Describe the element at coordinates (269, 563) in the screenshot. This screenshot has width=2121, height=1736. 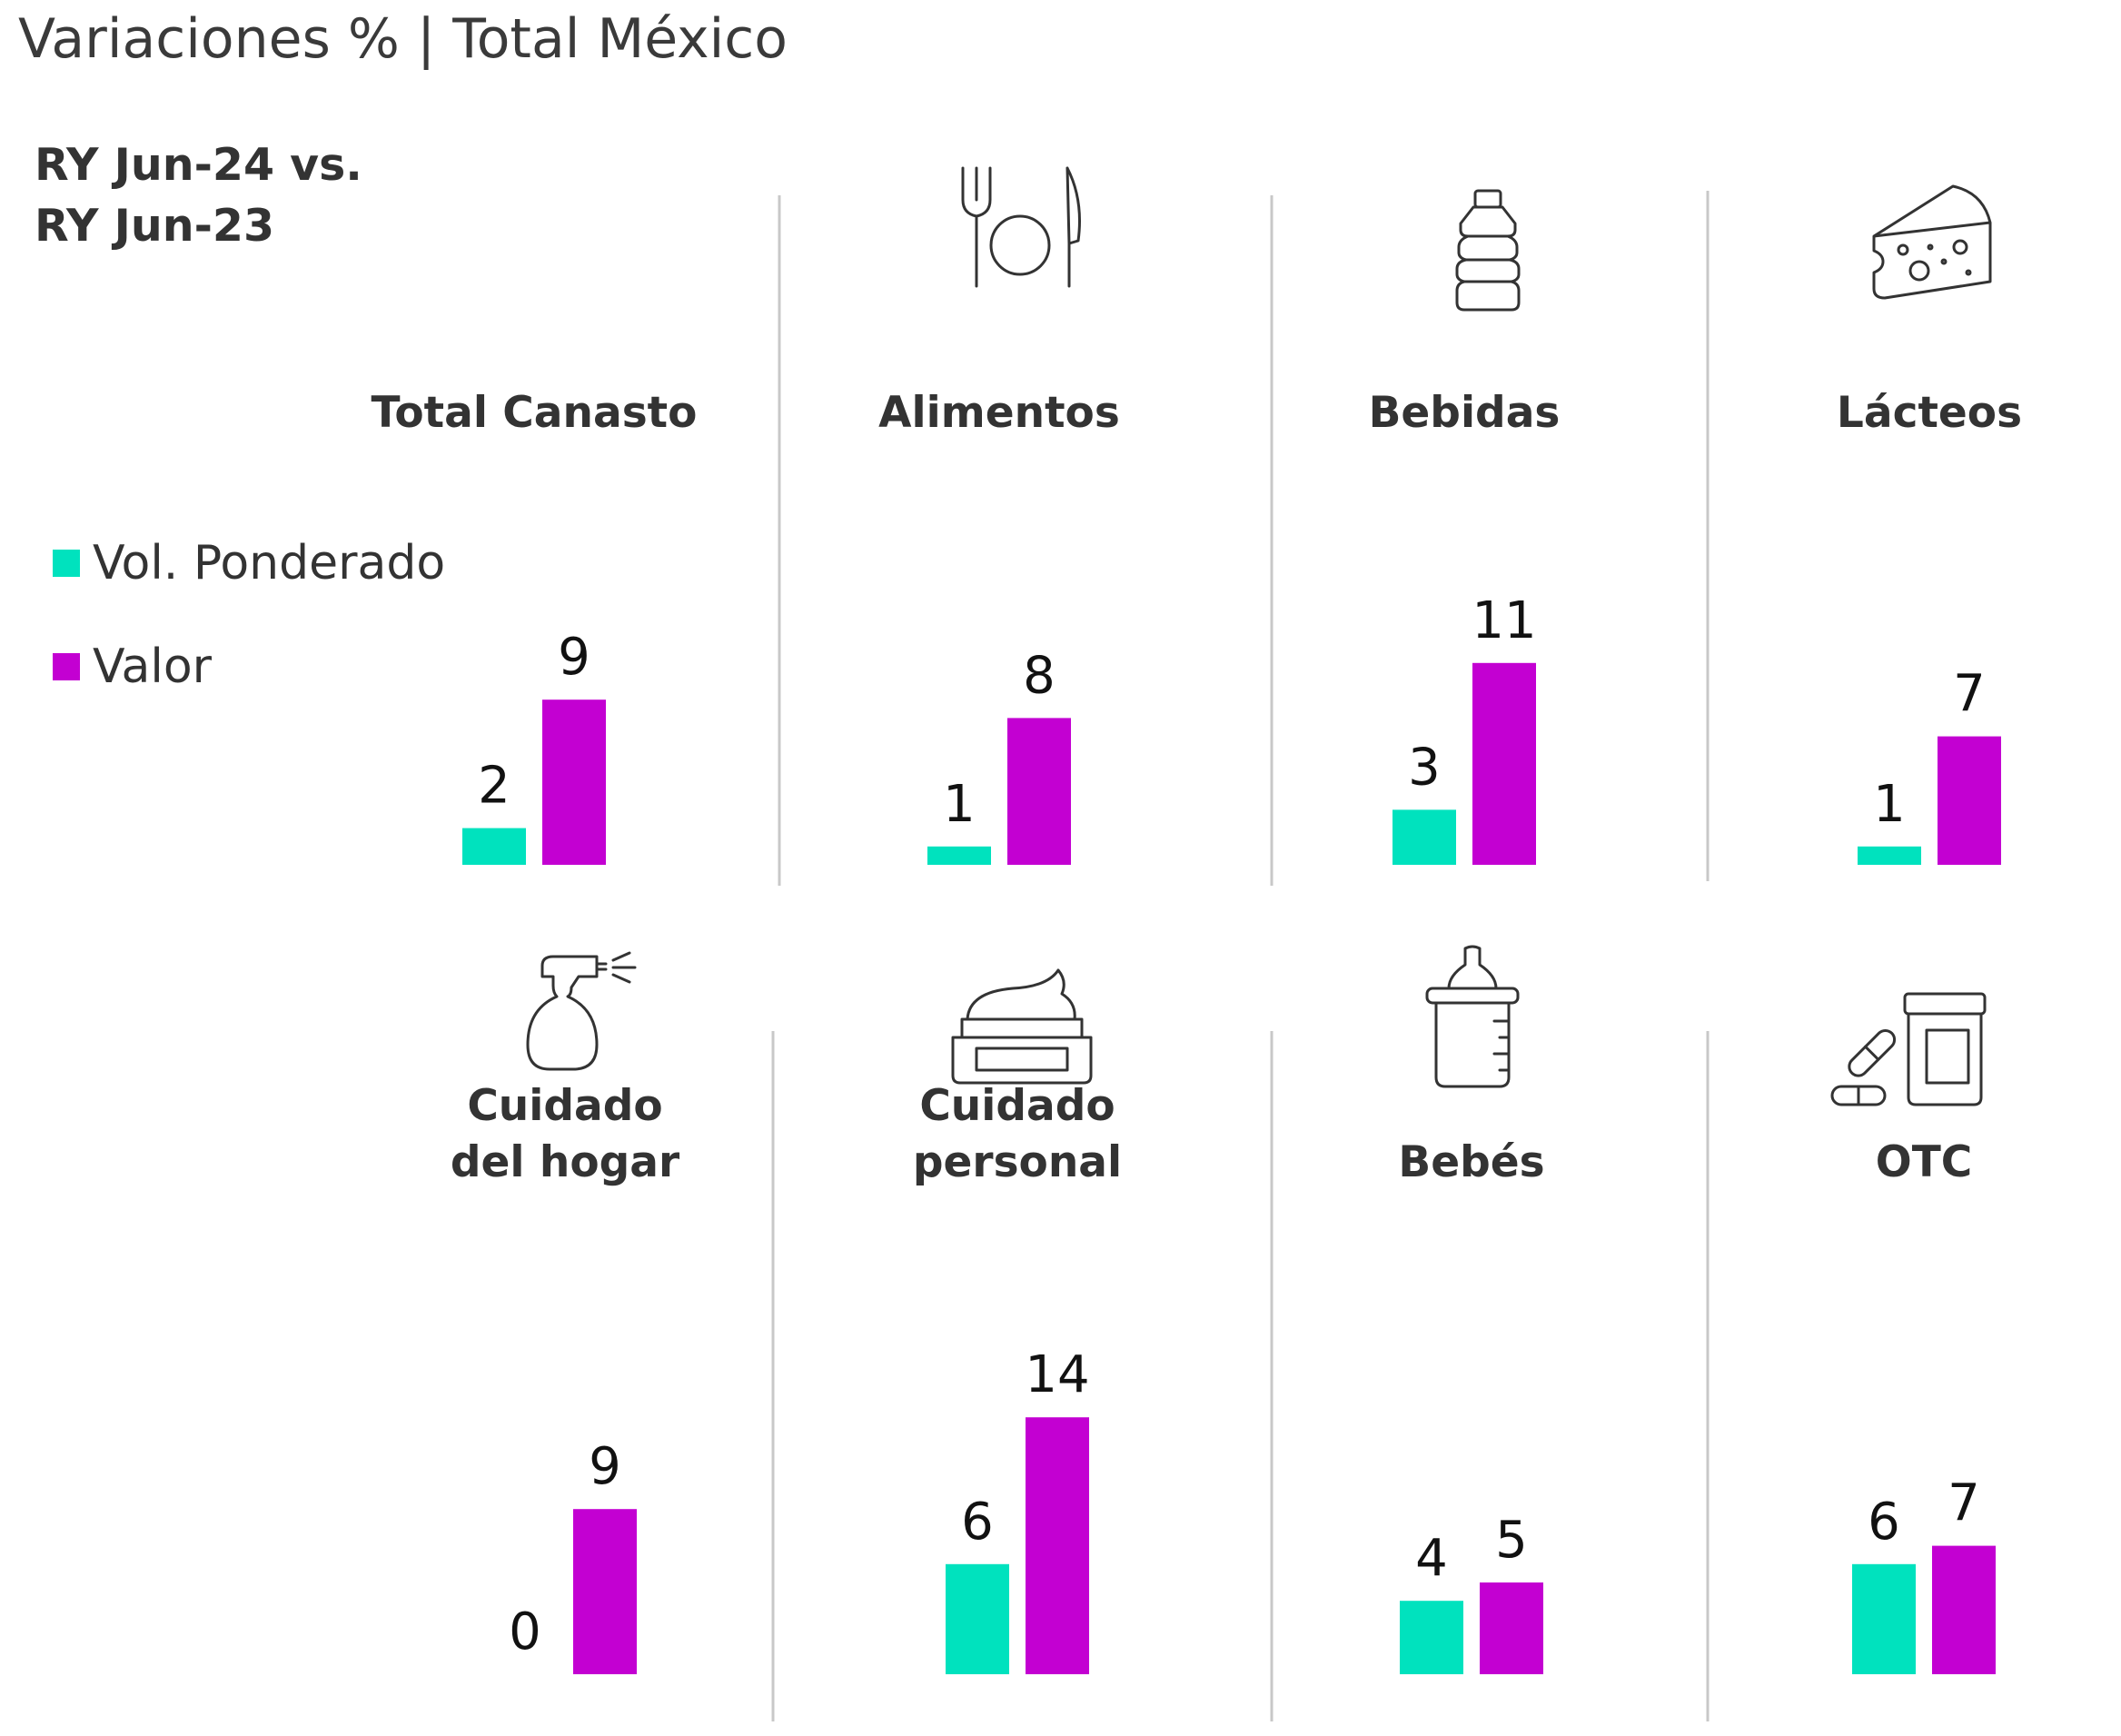
I see `legend-label-vol: Vol. Ponderado` at that location.